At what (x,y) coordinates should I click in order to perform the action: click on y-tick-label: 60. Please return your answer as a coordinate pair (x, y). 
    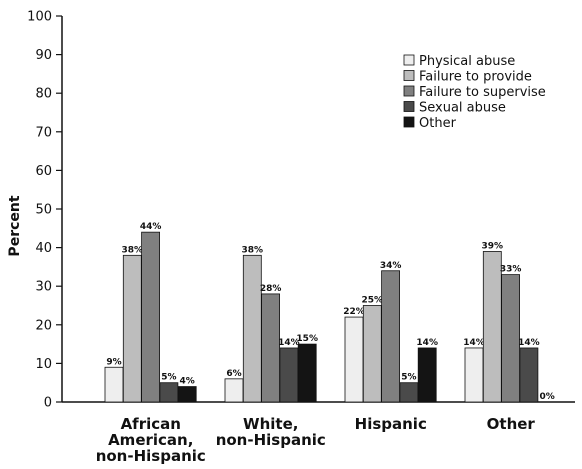
    Looking at the image, I should click on (43, 171).